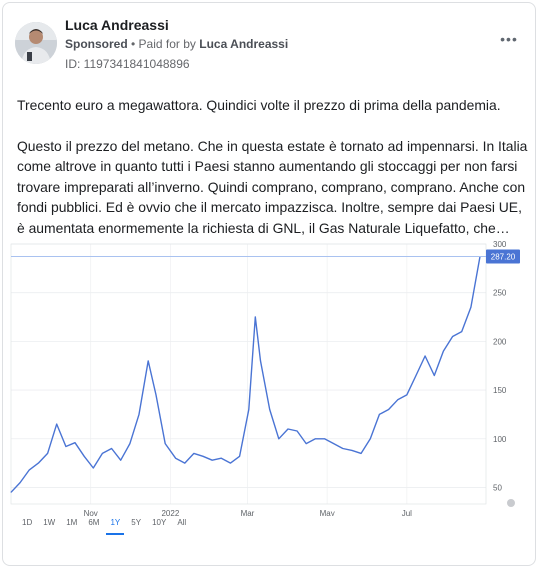 This screenshot has height=571, width=539. I want to click on x-tick-label: Nov, so click(91, 512).